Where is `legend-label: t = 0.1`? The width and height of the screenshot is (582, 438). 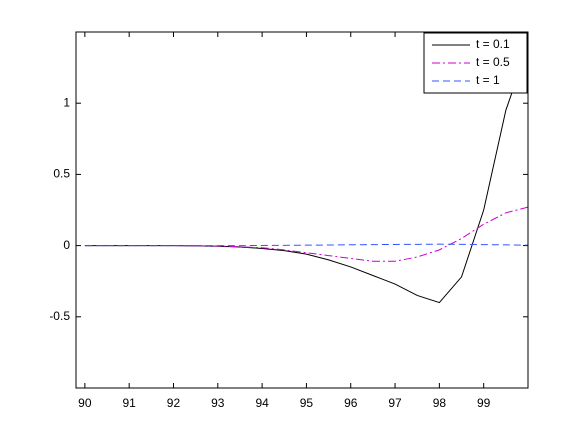
legend-label: t = 0.1 is located at coordinates (493, 44).